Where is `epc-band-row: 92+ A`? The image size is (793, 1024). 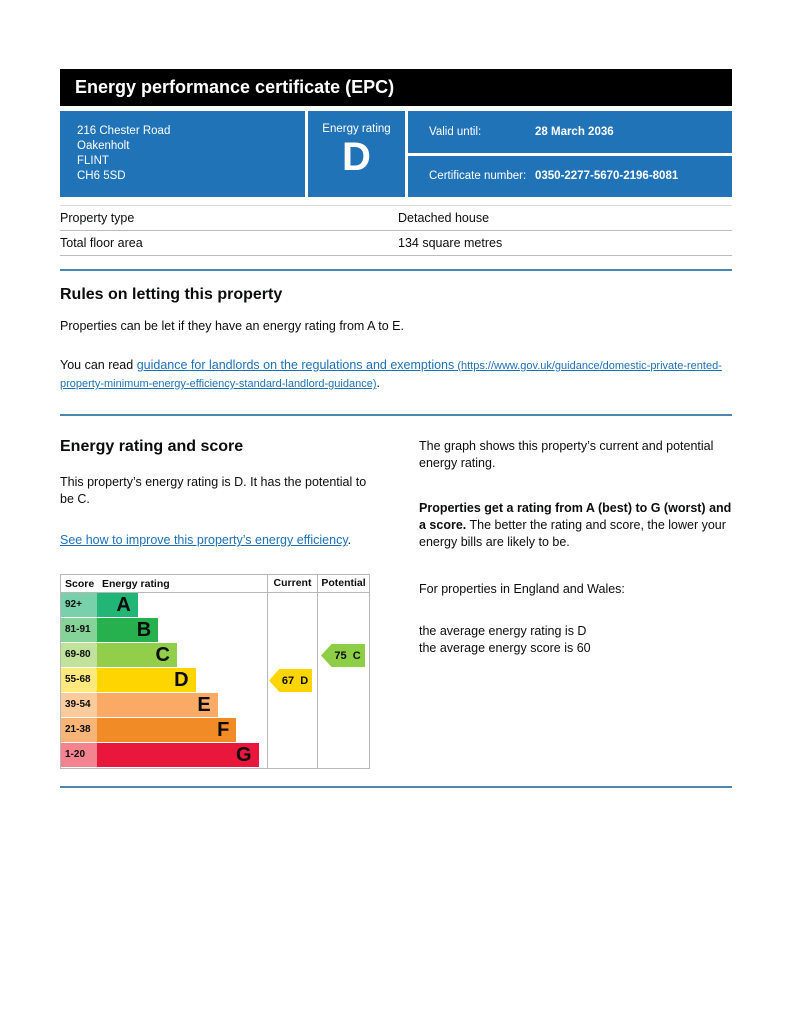 epc-band-row: 92+ A is located at coordinates (215, 605).